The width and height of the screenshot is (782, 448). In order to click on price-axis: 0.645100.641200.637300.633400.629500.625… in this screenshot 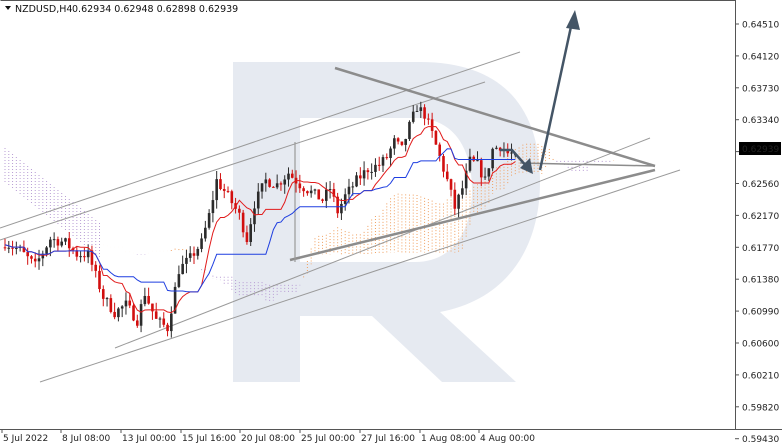, I will do `click(757, 233)`.